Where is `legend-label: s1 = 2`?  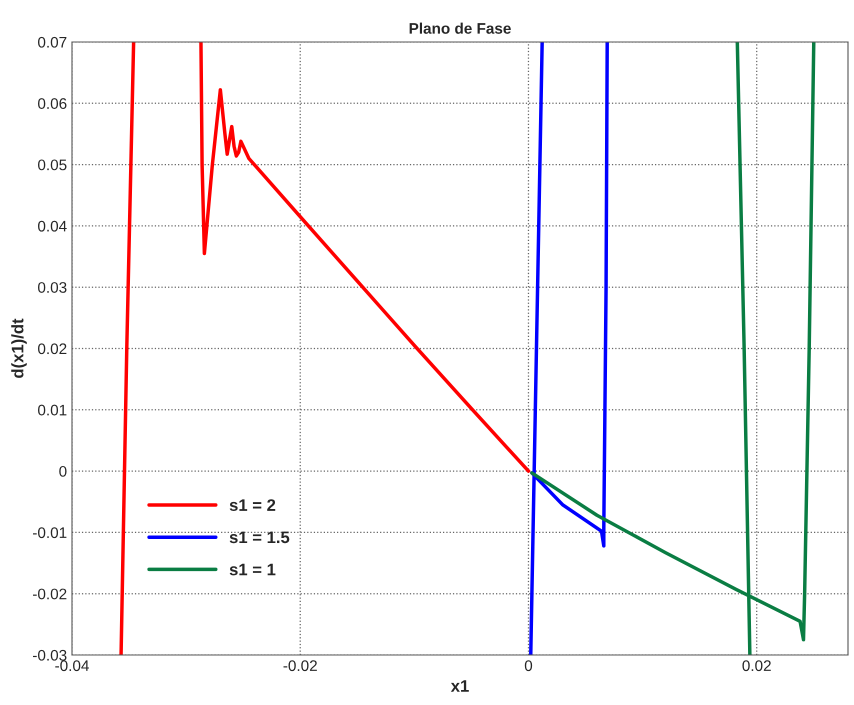 legend-label: s1 = 2 is located at coordinates (253, 505).